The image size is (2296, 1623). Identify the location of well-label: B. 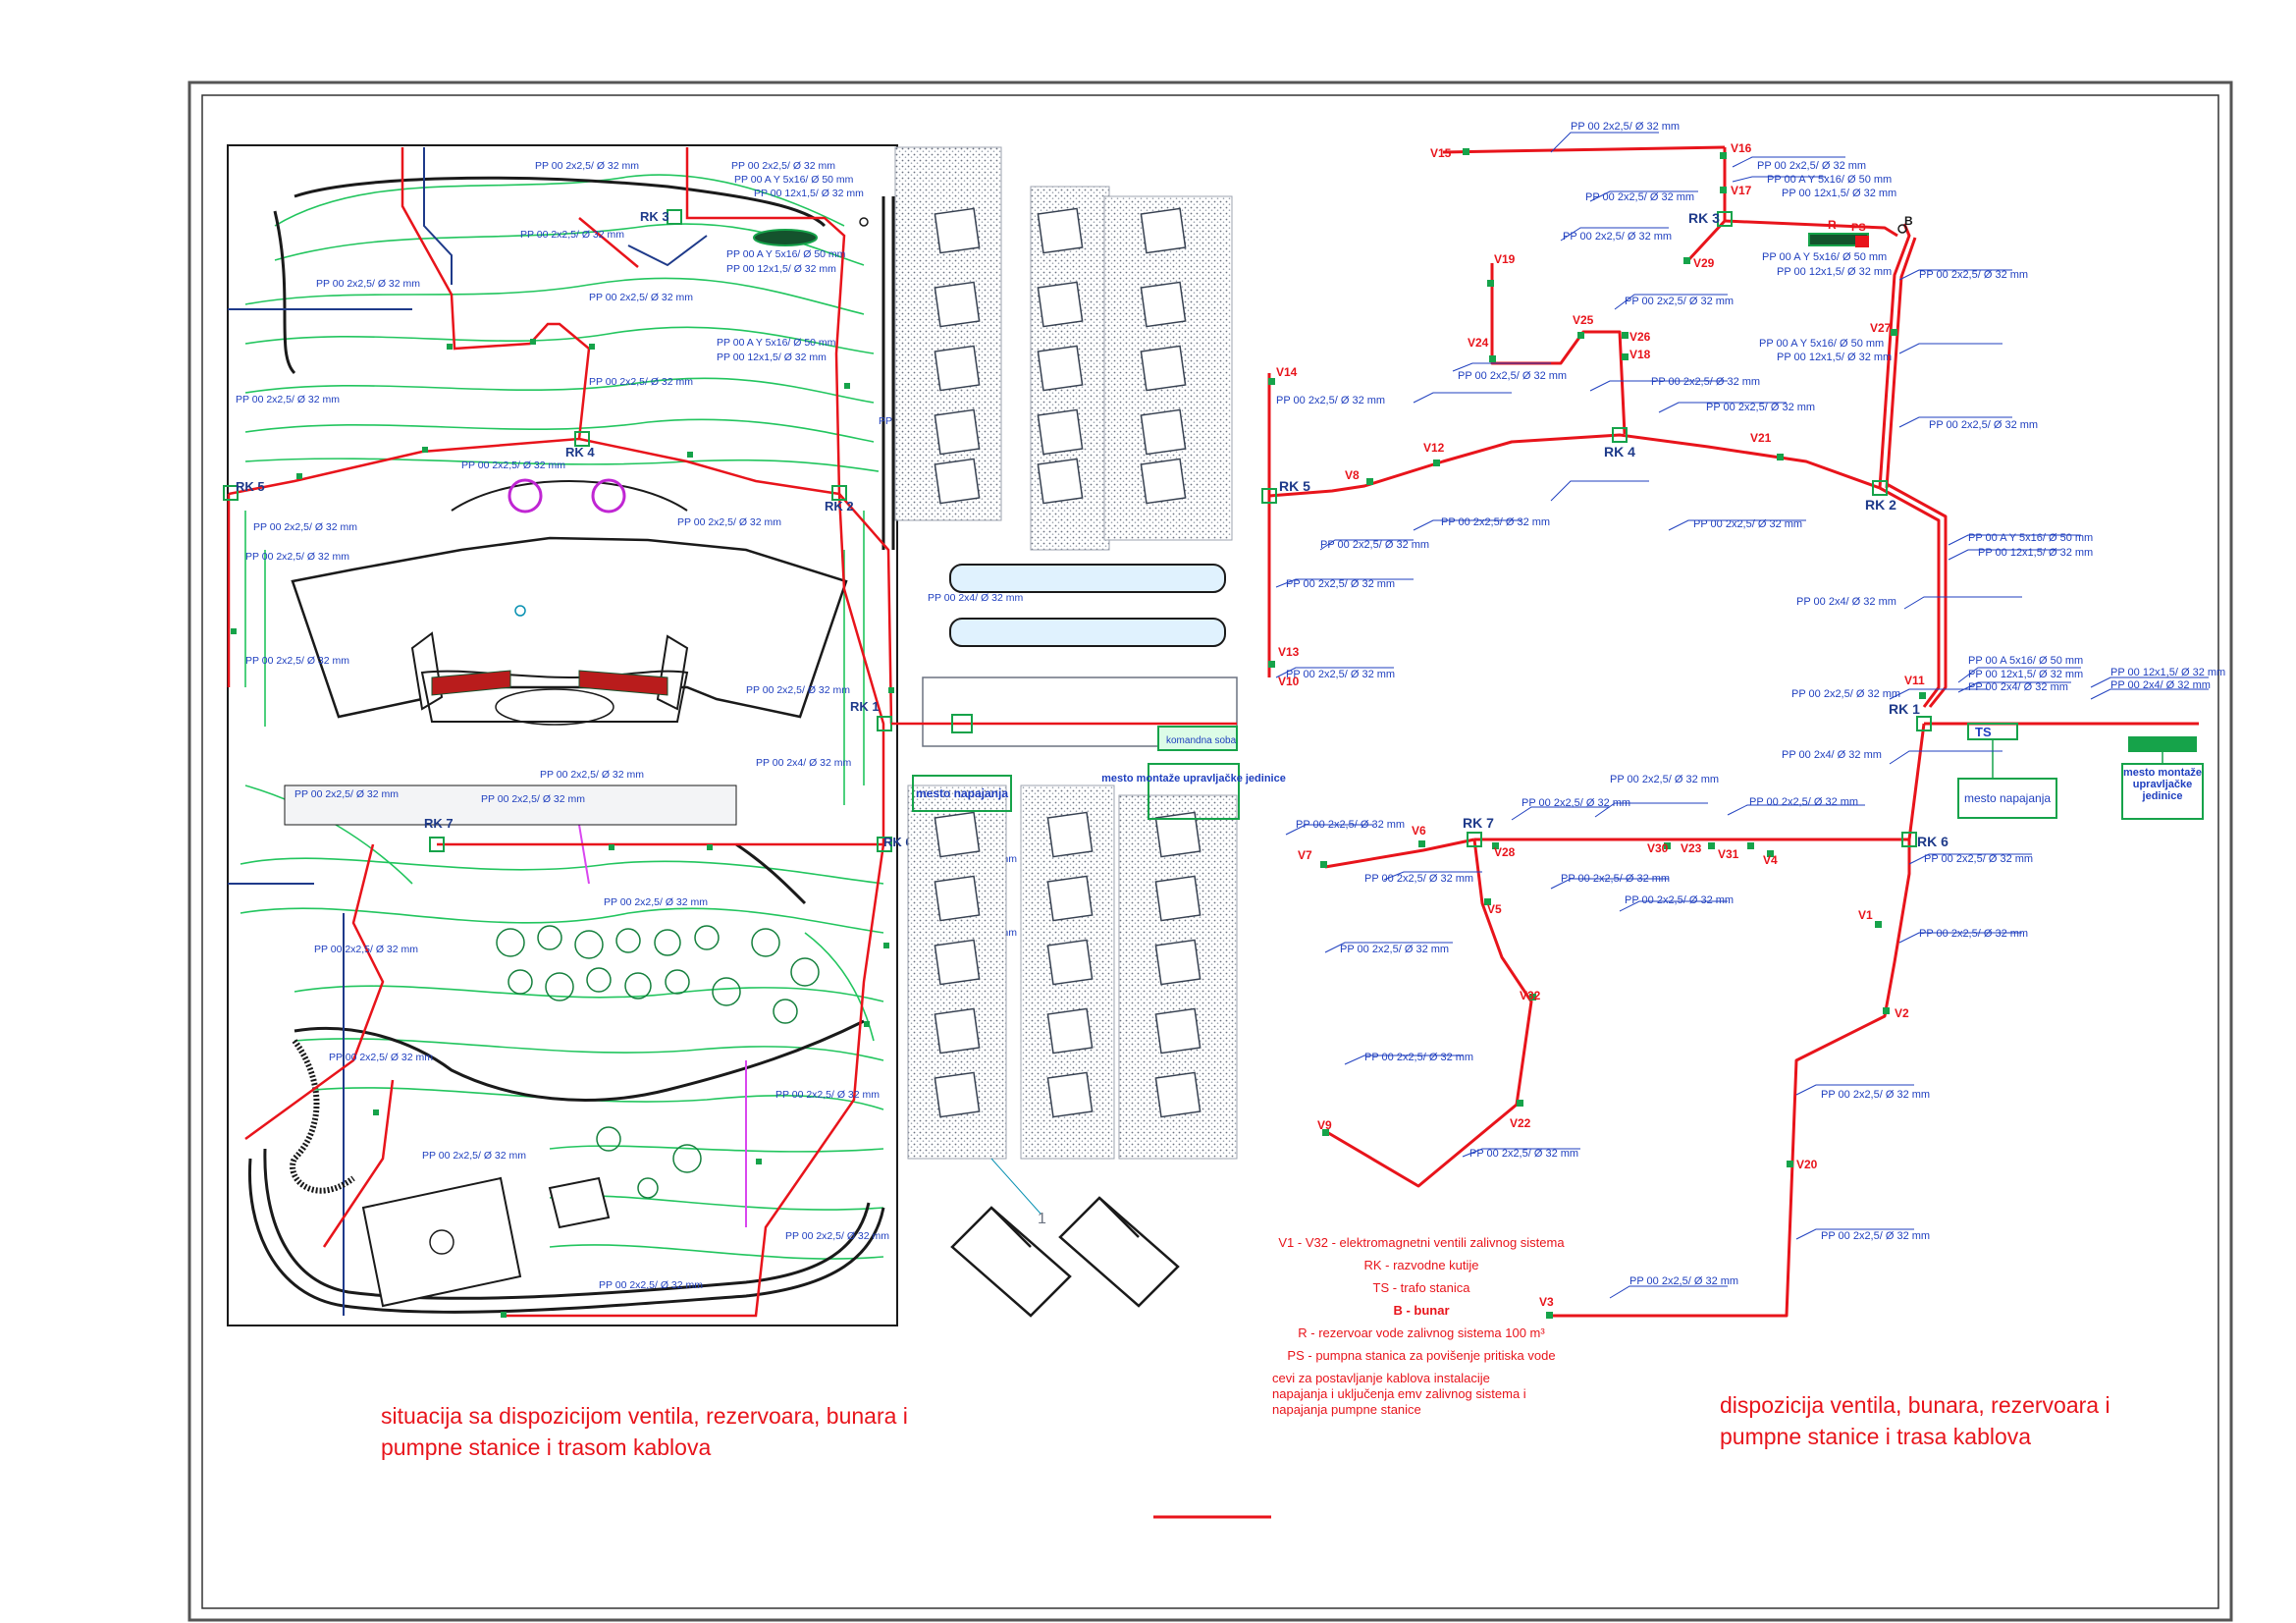
(1908, 221).